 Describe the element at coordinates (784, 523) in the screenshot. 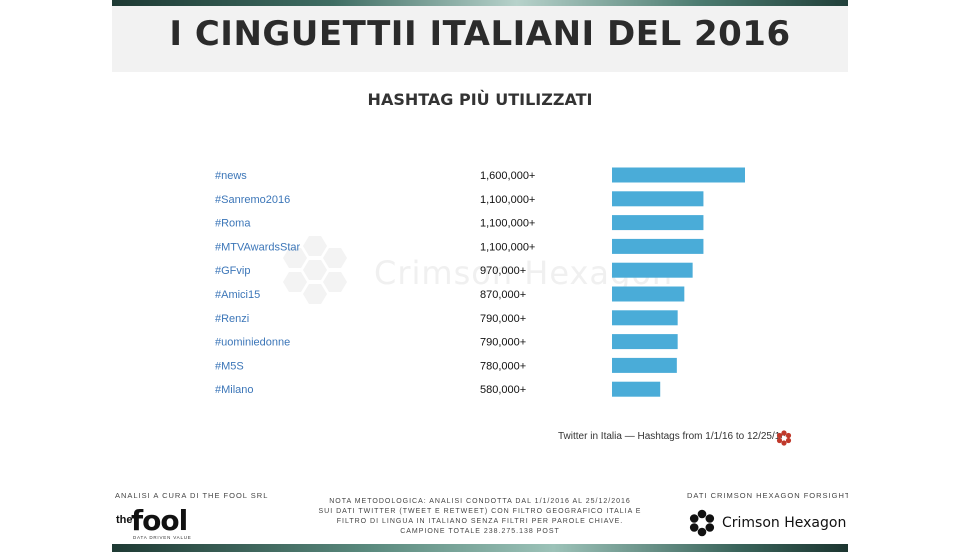

I see `crimson-hexagon-logo-text: Crimson Hexagon` at that location.